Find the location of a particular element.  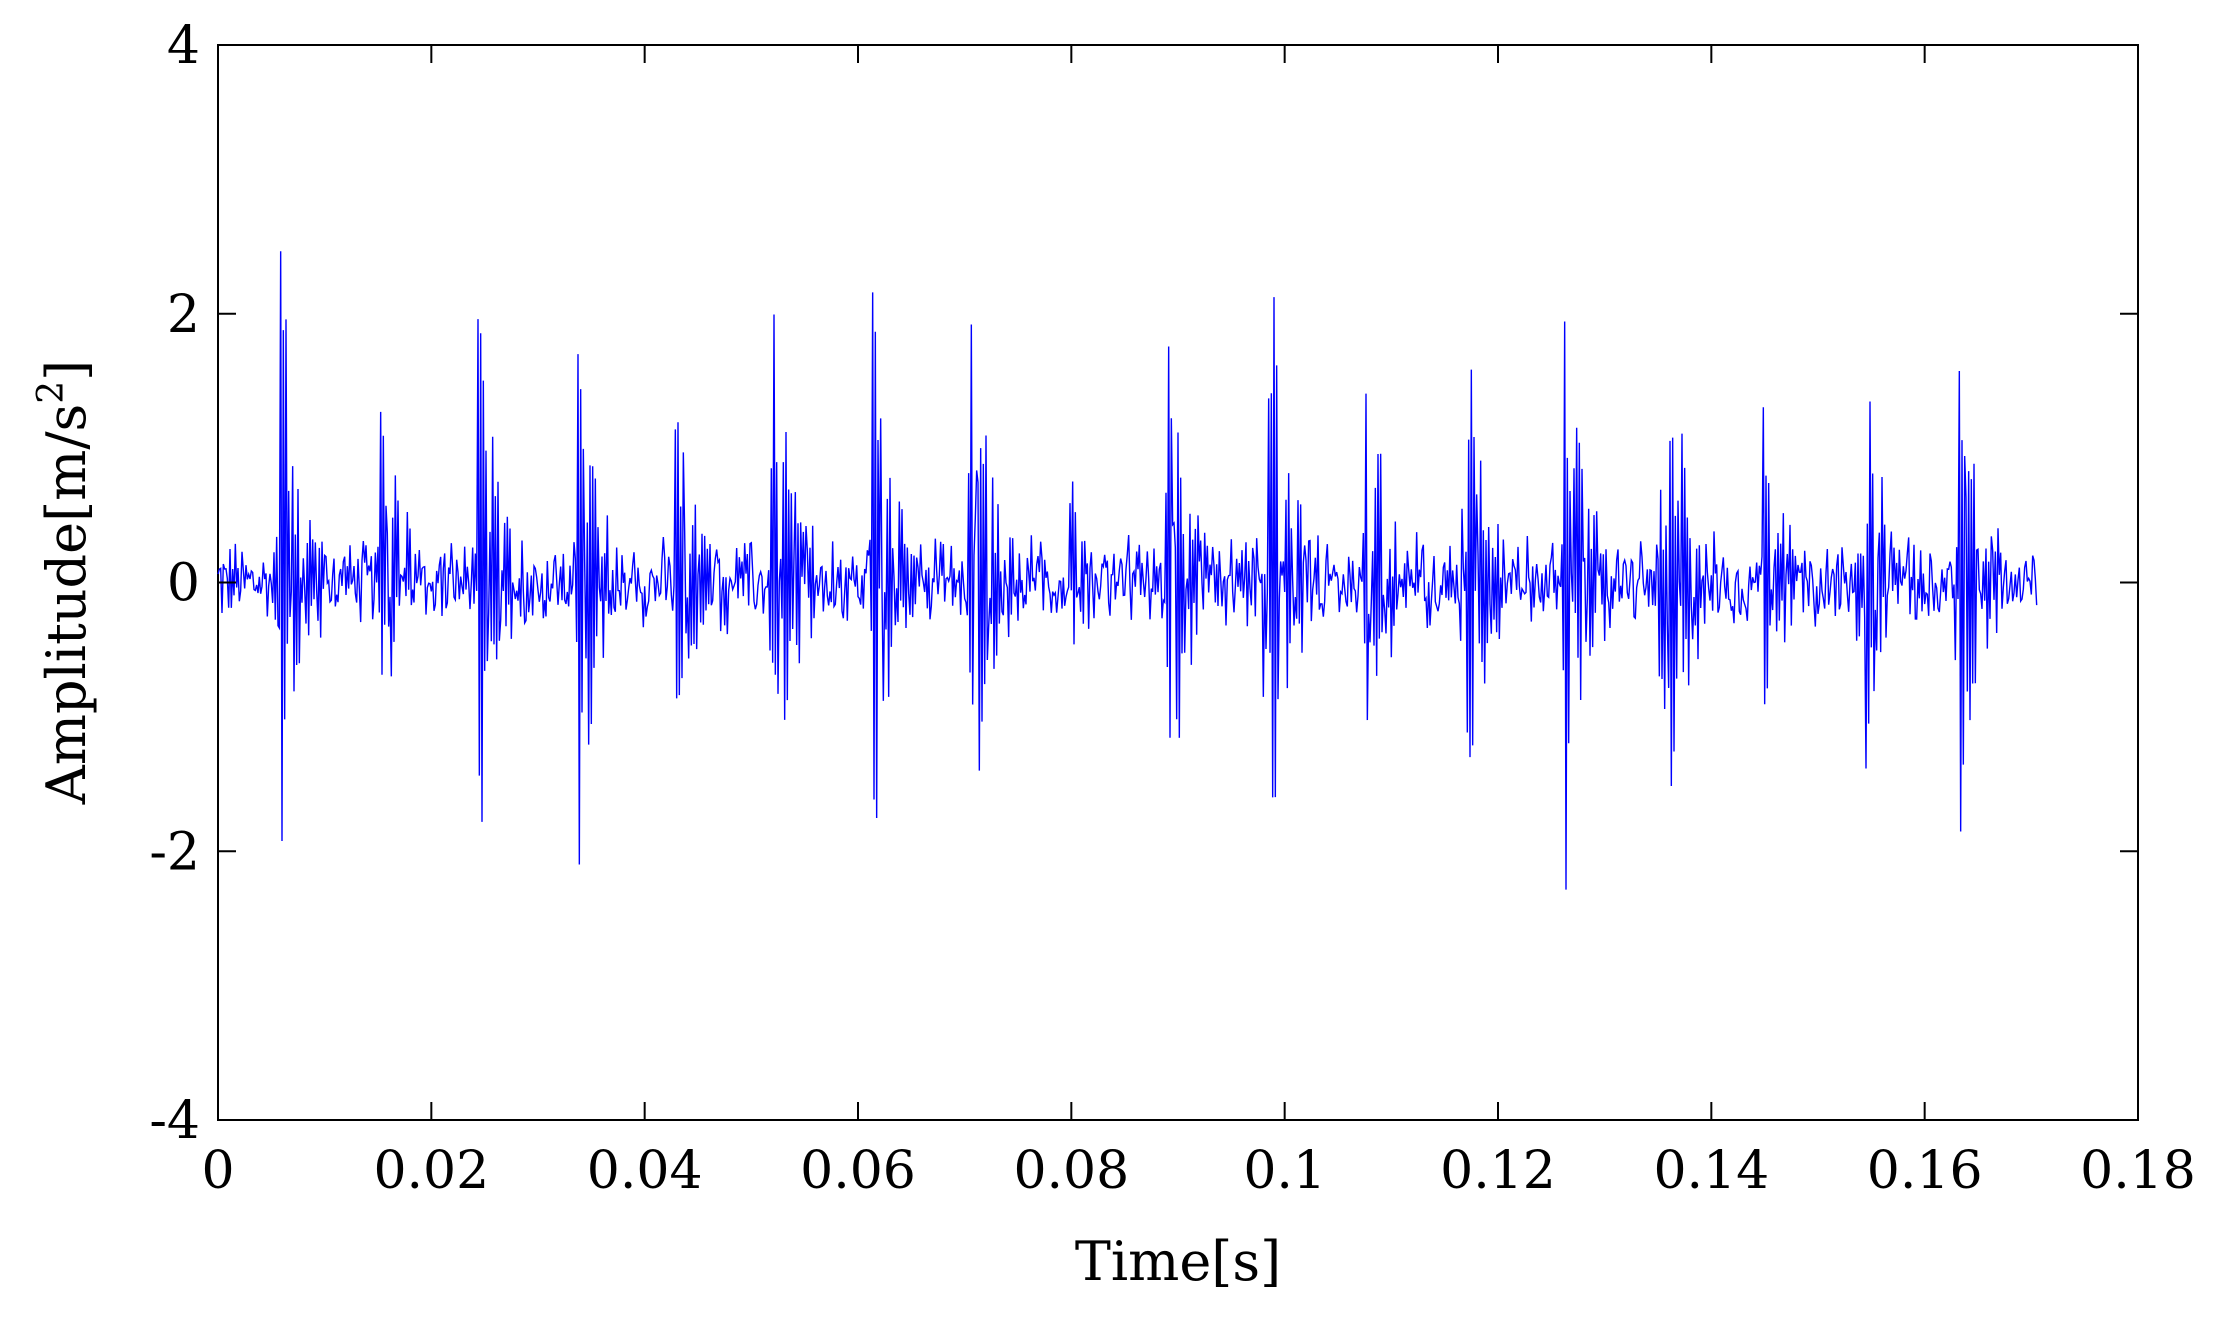

x-tick-label: 0.1 is located at coordinates (1284, 1171).